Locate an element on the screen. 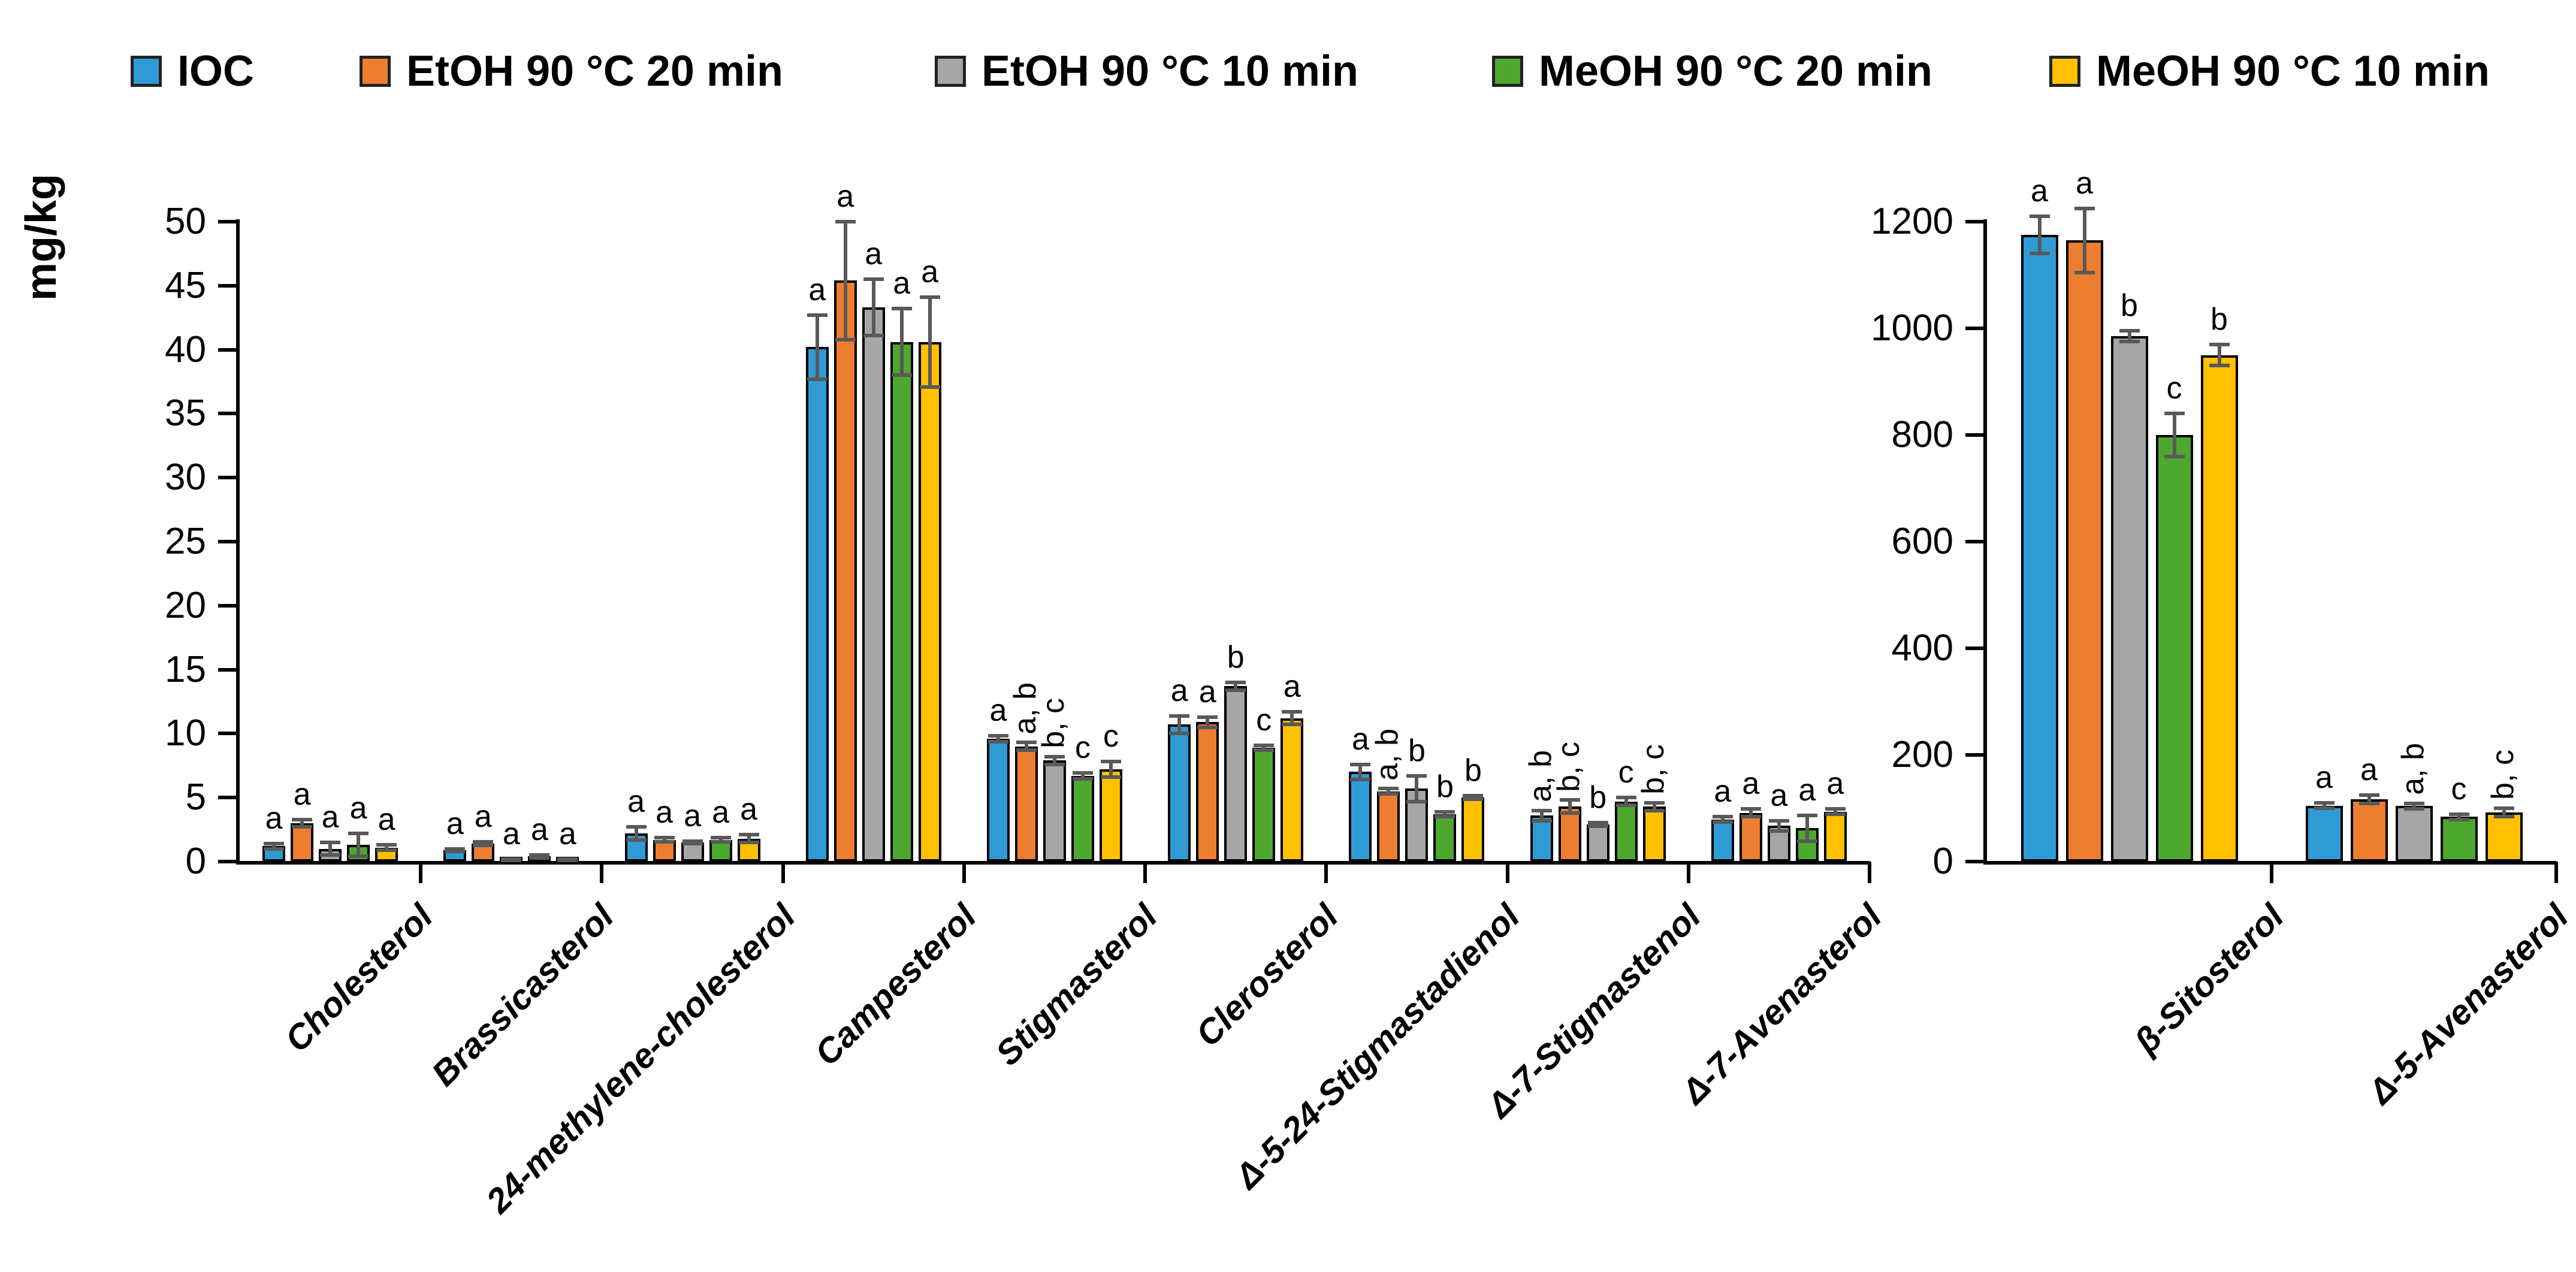 The height and width of the screenshot is (1272, 2576). legend-item-meoh-20: MeOH 90 °C 20 min is located at coordinates (1712, 71).